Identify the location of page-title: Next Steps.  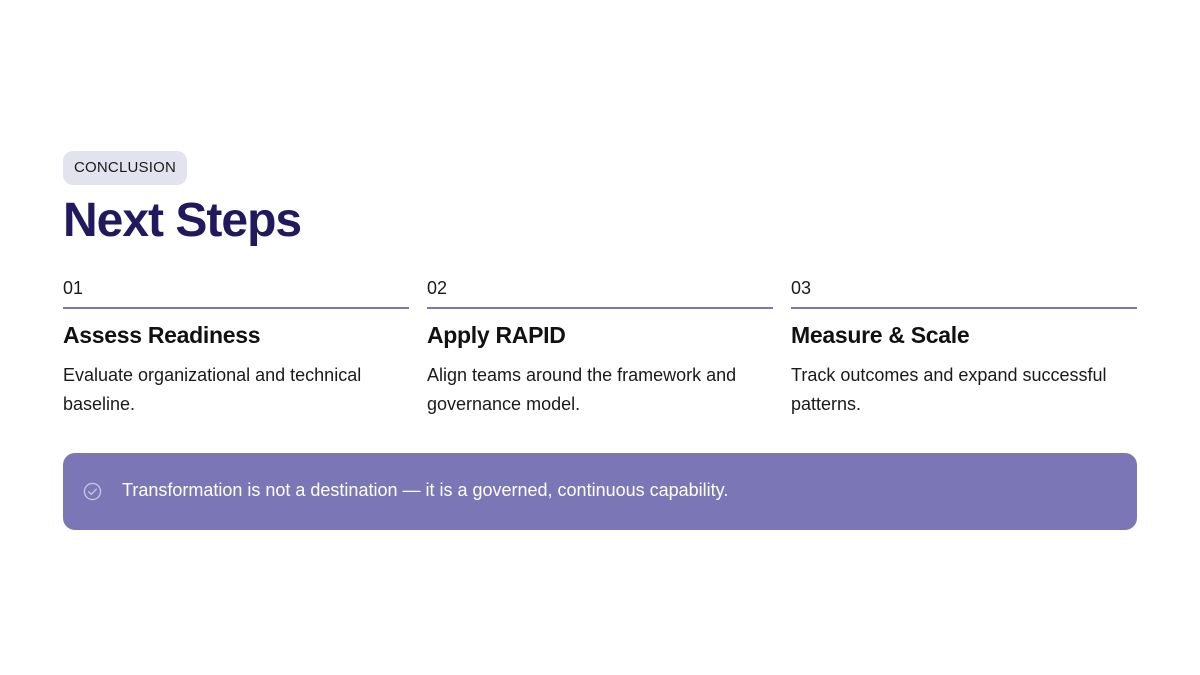
(182, 220).